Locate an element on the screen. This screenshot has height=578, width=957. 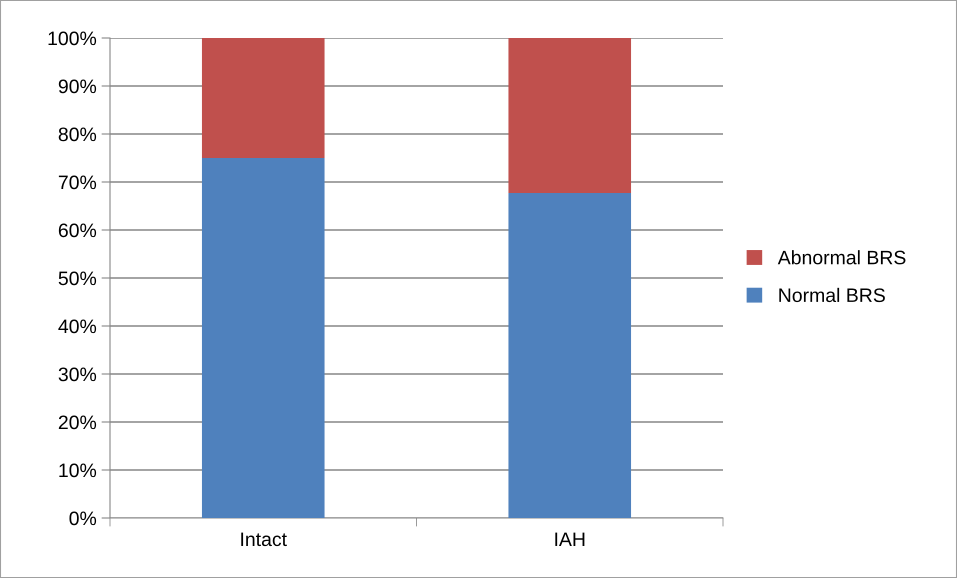
y-tick-label: 0% is located at coordinates (82, 518).